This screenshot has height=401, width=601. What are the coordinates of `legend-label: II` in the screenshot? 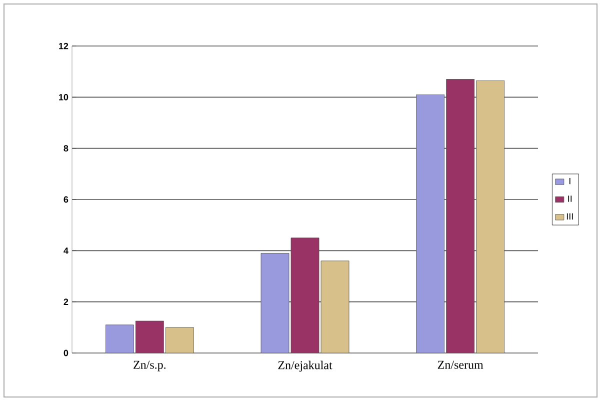 It's located at (570, 199).